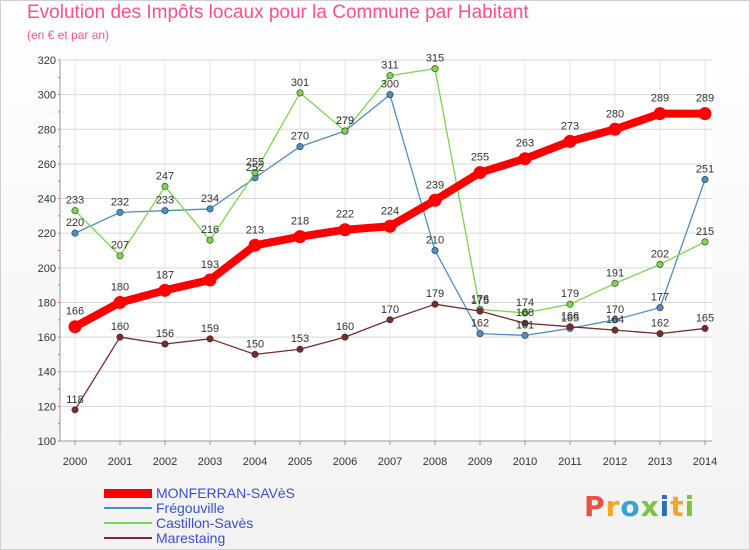 This screenshot has width=750, height=550. Describe the element at coordinates (570, 462) in the screenshot. I see `x-tick-label: 2011` at that location.